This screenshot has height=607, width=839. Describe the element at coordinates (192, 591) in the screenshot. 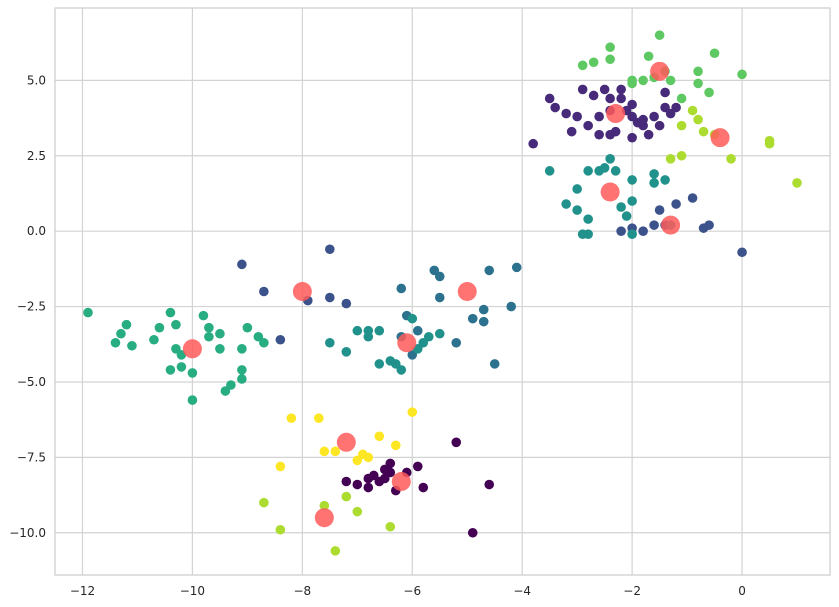

I see `x-tick-label: −10` at that location.